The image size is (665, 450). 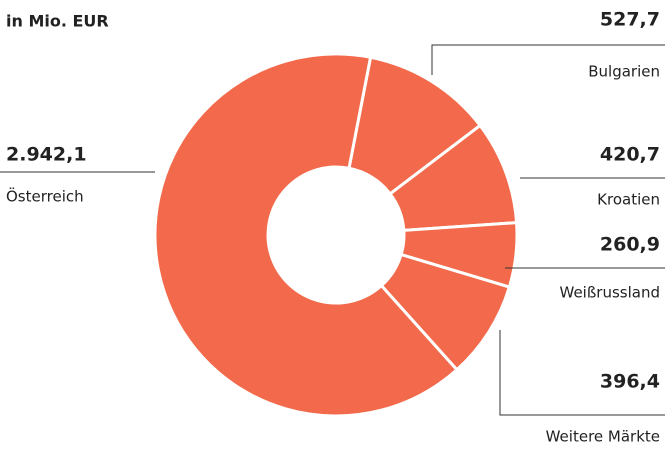 What do you see at coordinates (630, 20) in the screenshot?
I see `value-label: 527,7` at bounding box center [630, 20].